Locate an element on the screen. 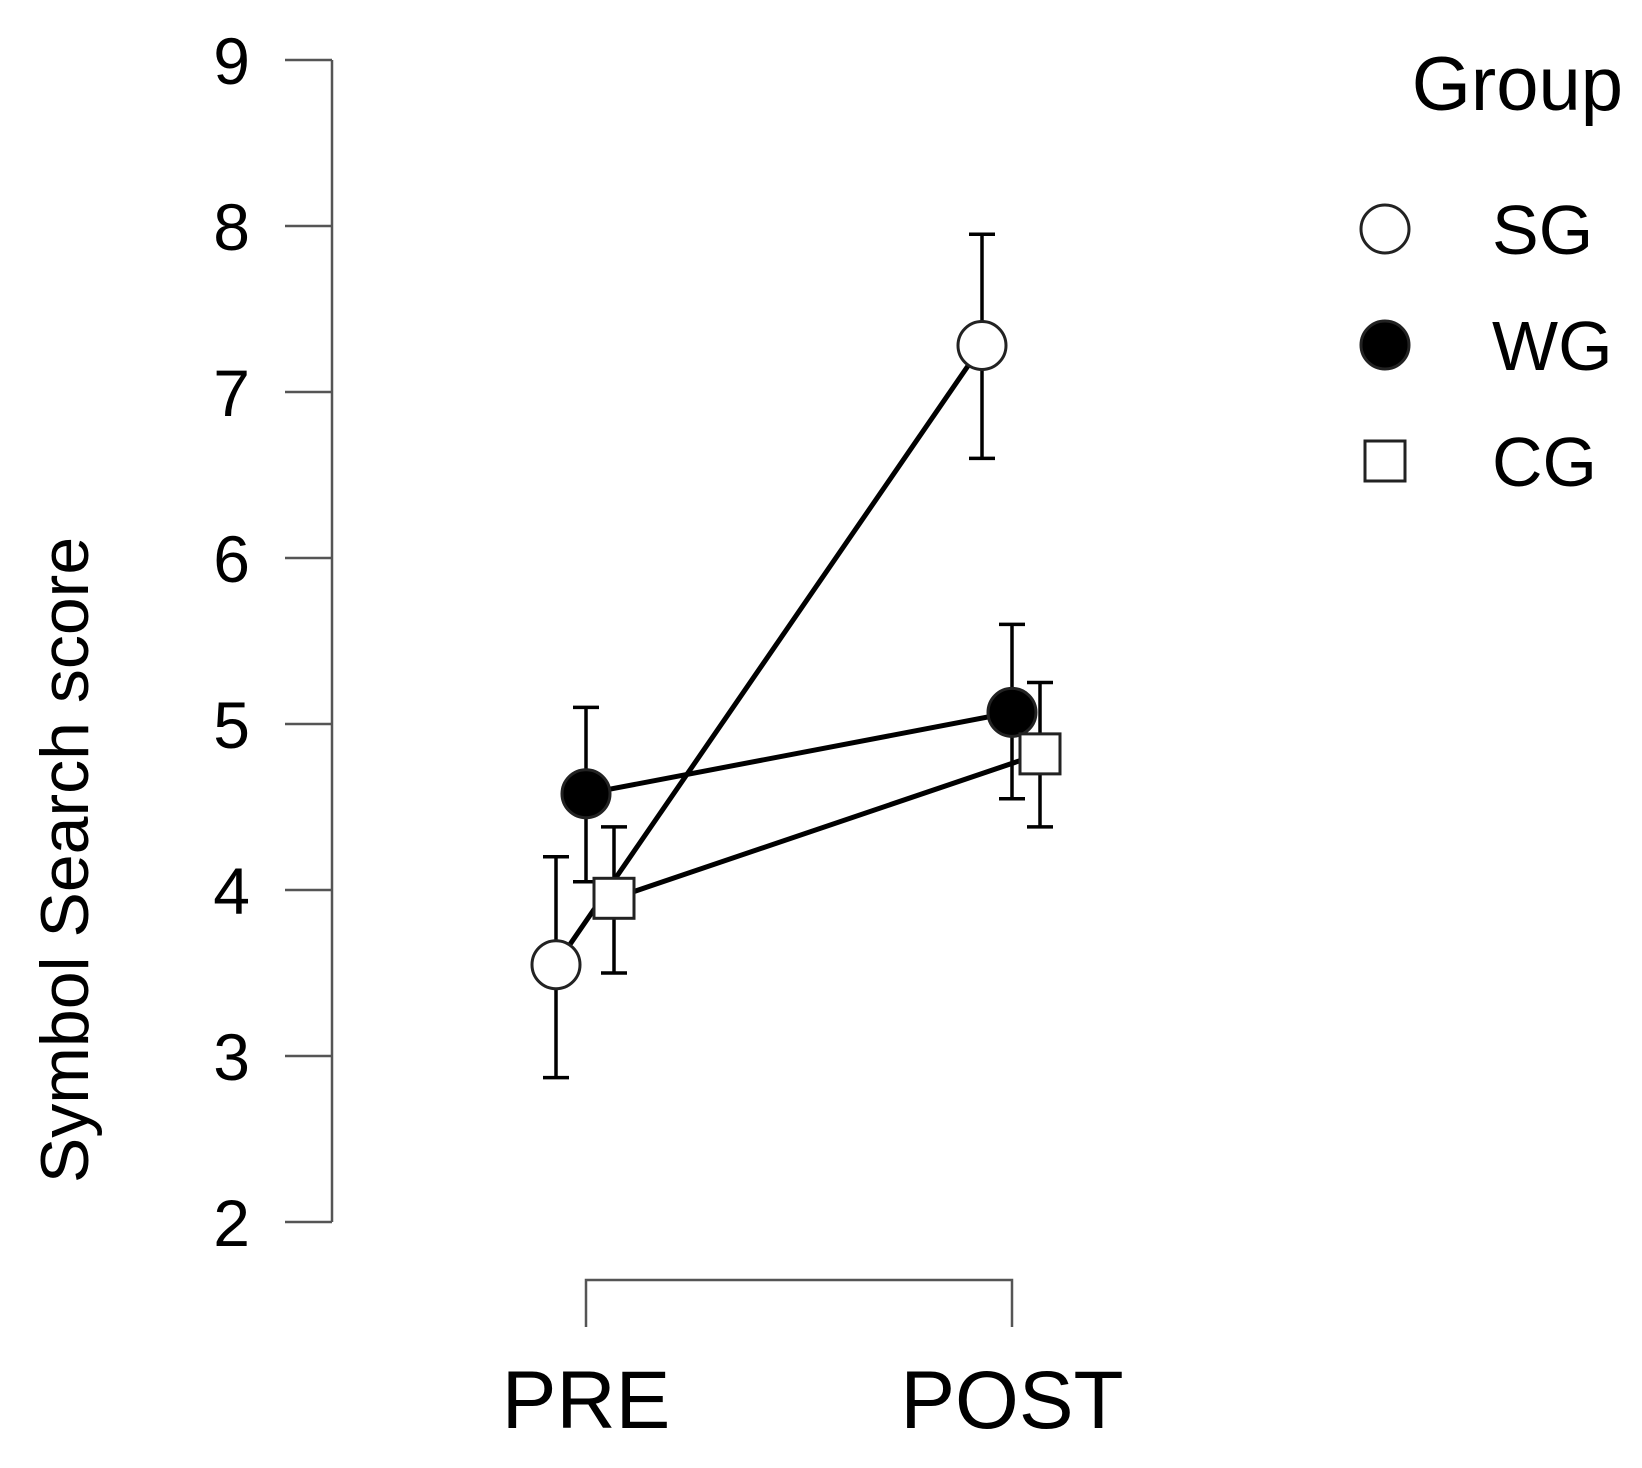  y-tick-label: 5 is located at coordinates (231, 725).